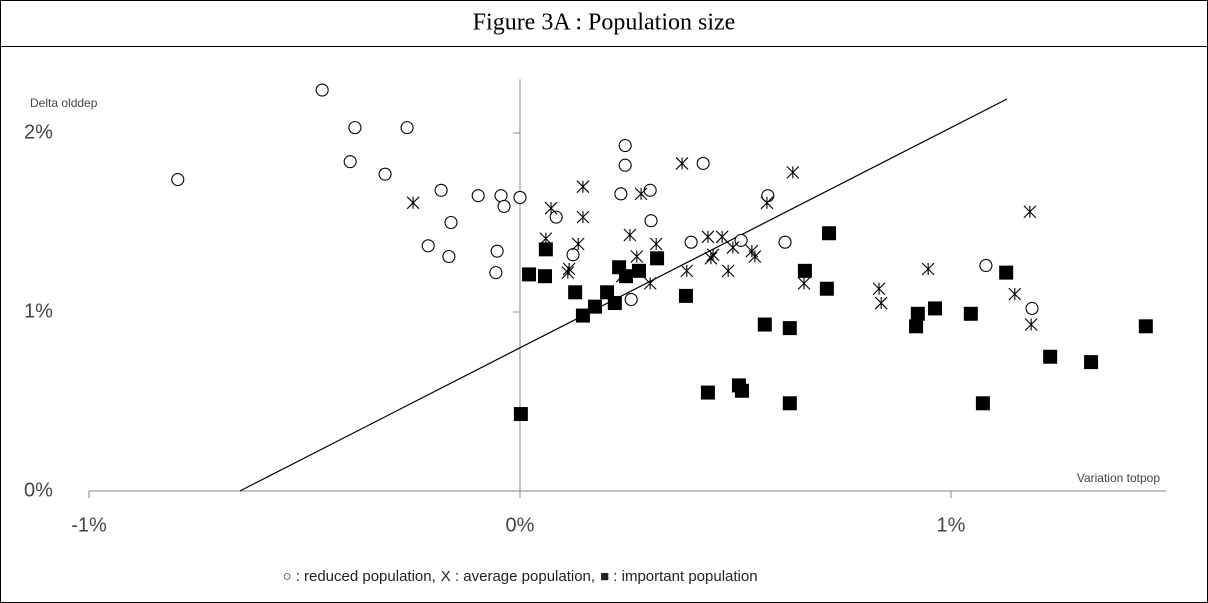 The height and width of the screenshot is (603, 1208). Describe the element at coordinates (604, 23) in the screenshot. I see `chart-title: Figure 3A : Population size` at that location.